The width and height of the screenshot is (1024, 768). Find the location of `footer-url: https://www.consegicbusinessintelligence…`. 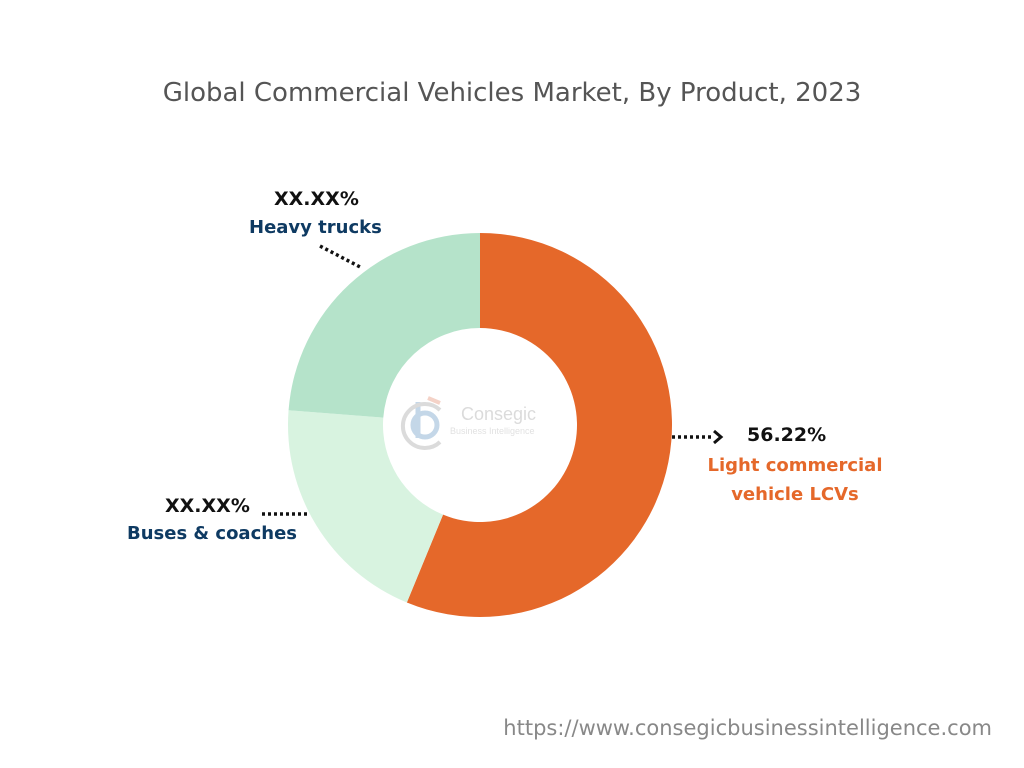

footer-url: https://www.consegicbusinessintelligence… is located at coordinates (747, 728).